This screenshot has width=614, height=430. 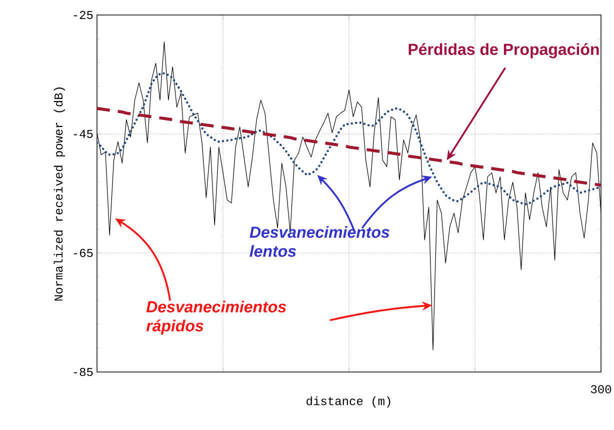 What do you see at coordinates (216, 317) in the screenshot?
I see `annotation: Desvanecimientos rápidos` at bounding box center [216, 317].